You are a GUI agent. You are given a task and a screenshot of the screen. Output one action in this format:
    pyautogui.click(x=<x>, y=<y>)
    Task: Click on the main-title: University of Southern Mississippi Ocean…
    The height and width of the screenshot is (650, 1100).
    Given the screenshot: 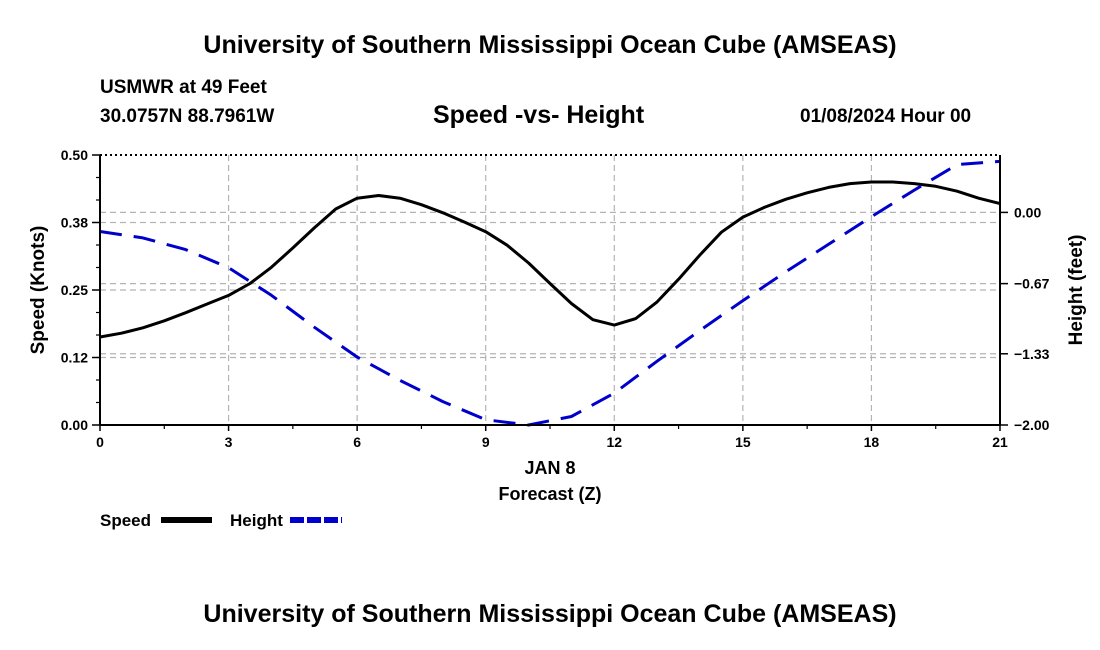 What is the action you would take?
    pyautogui.click(x=550, y=45)
    